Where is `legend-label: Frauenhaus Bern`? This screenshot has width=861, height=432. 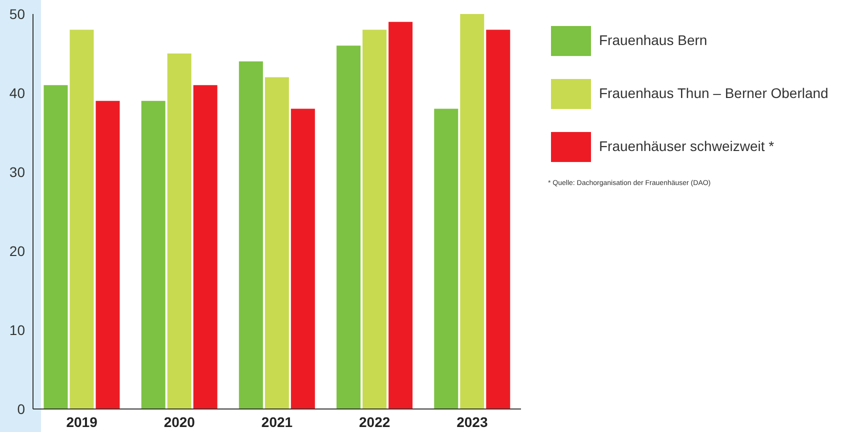 legend-label: Frauenhaus Bern is located at coordinates (653, 40).